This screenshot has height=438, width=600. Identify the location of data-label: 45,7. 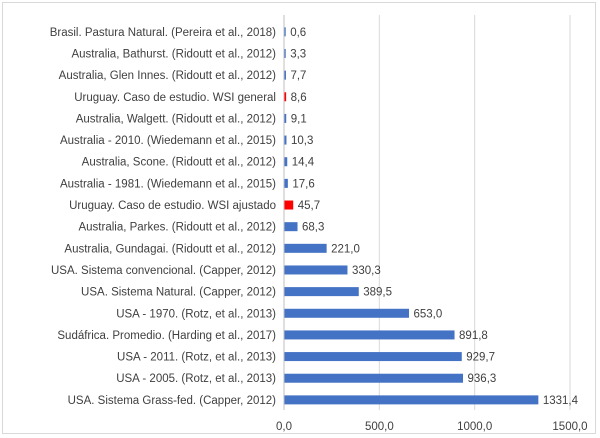
(309, 206).